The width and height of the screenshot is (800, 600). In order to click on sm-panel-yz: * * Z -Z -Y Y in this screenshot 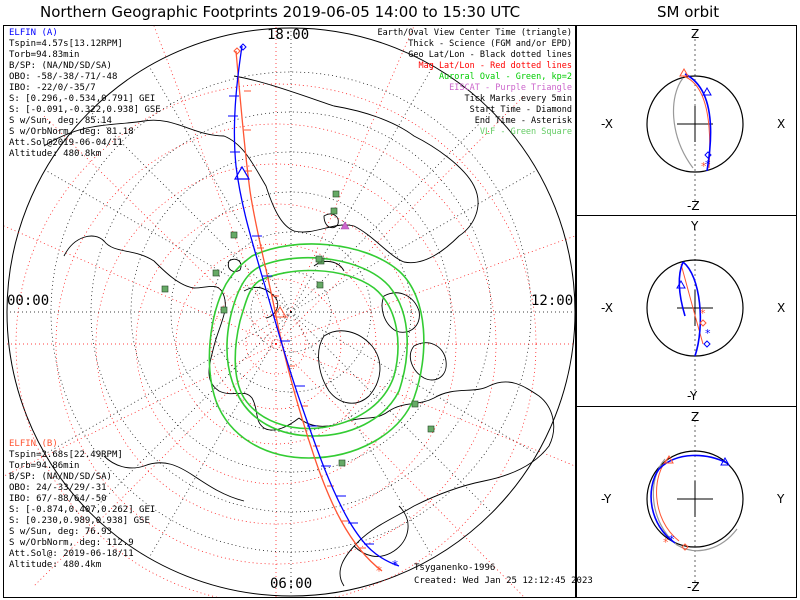, I will do `click(686, 502)`.